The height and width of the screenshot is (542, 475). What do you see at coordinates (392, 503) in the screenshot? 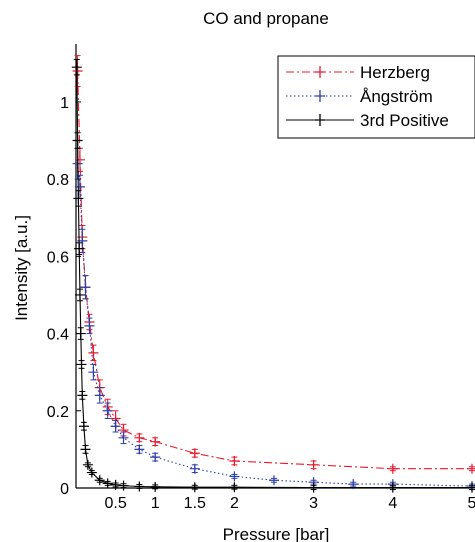
I see `x-tick-label: 4` at bounding box center [392, 503].